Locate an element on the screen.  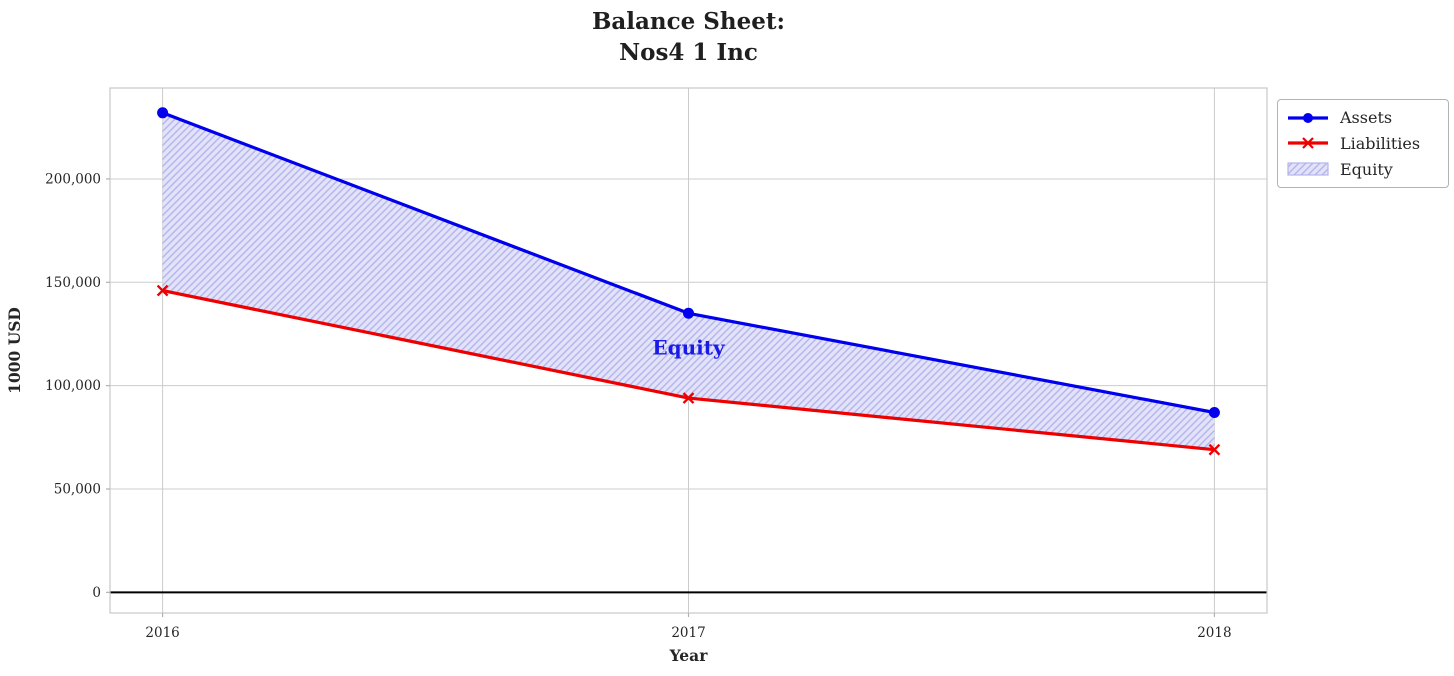
x-tick-label: 2016 is located at coordinates (162, 633).